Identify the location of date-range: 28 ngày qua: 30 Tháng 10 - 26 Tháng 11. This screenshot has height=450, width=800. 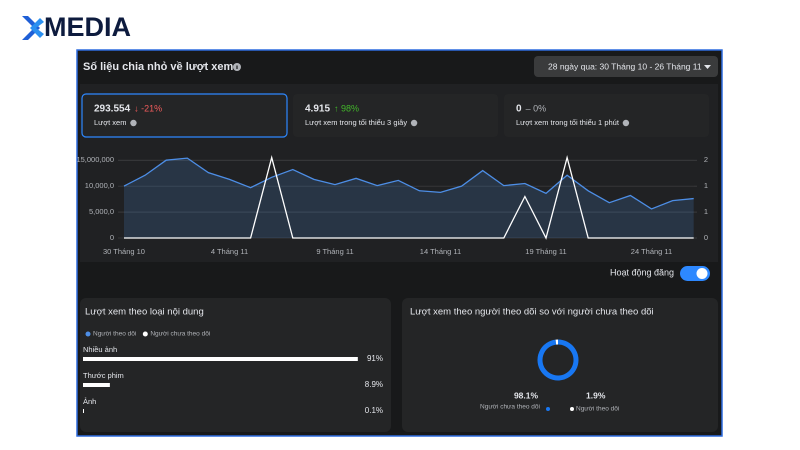
(625, 66).